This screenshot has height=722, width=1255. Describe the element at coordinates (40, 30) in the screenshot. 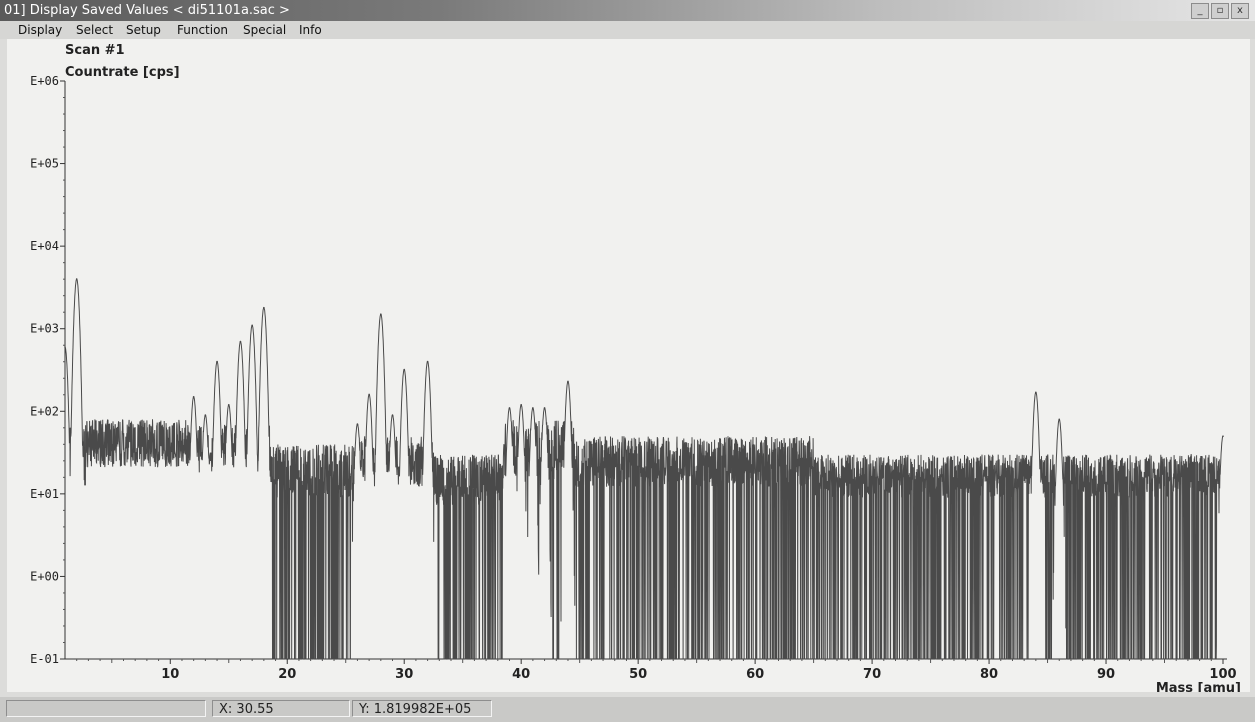

I see `menu-display: Display` at that location.